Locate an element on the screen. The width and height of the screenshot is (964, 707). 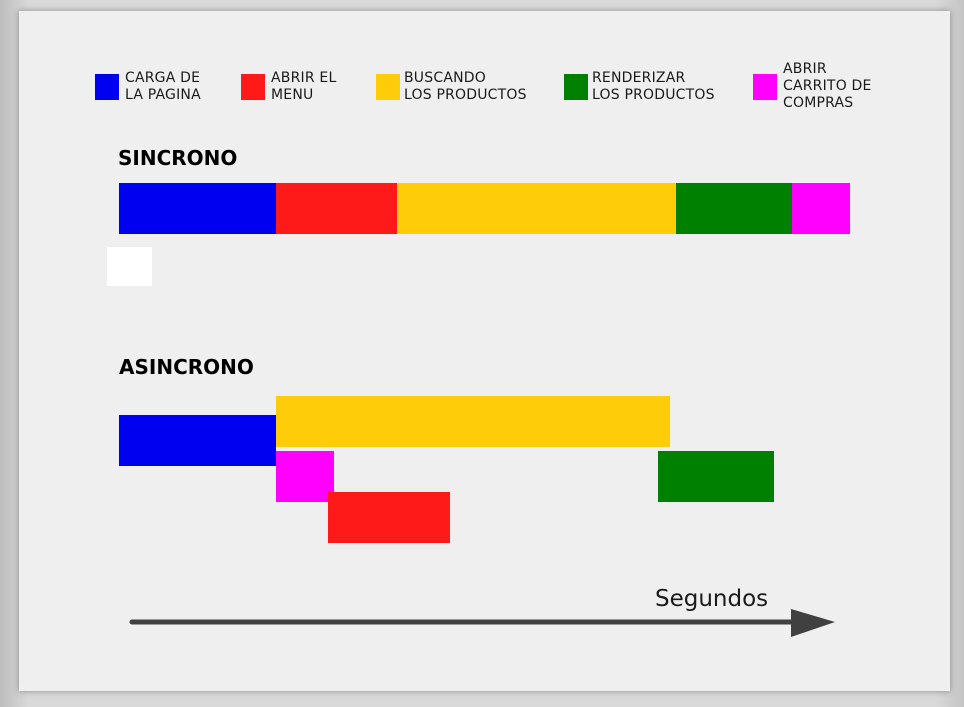
sync-bar-renderizar is located at coordinates (733, 208).